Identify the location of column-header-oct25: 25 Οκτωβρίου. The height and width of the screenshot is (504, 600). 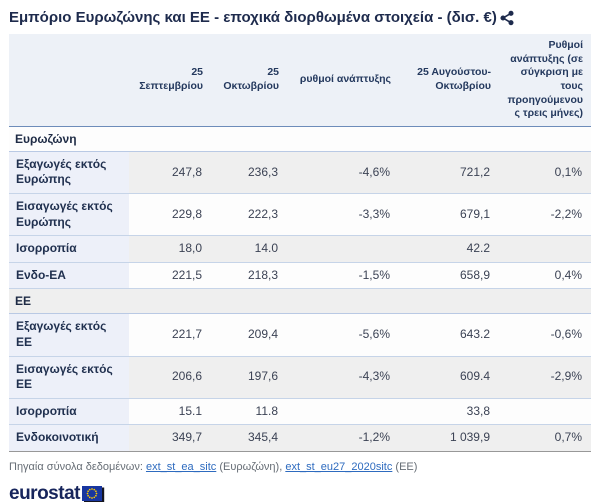
(249, 80).